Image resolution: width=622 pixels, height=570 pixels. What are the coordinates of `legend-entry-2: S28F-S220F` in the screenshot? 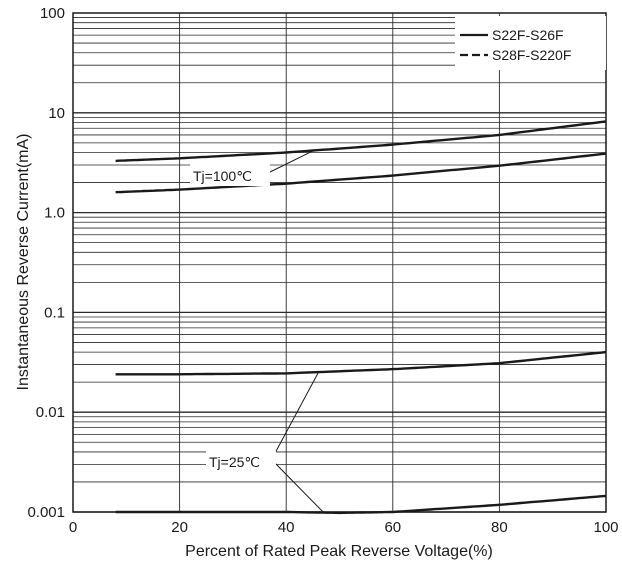 It's located at (531, 55).